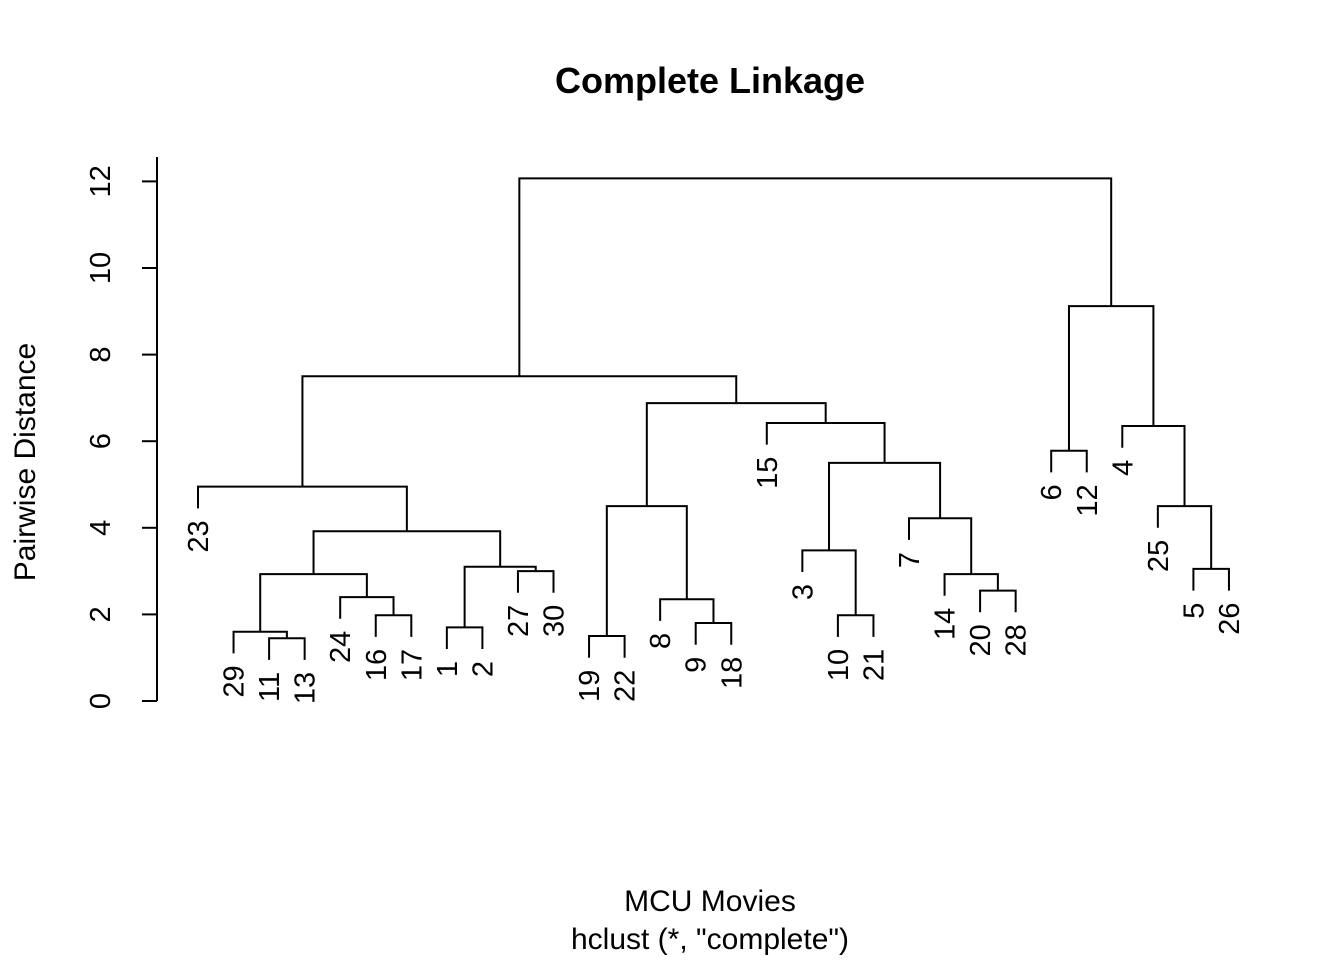 This screenshot has width=1344, height=960. Describe the element at coordinates (1194, 611) in the screenshot. I see `leaf-label: 5` at that location.